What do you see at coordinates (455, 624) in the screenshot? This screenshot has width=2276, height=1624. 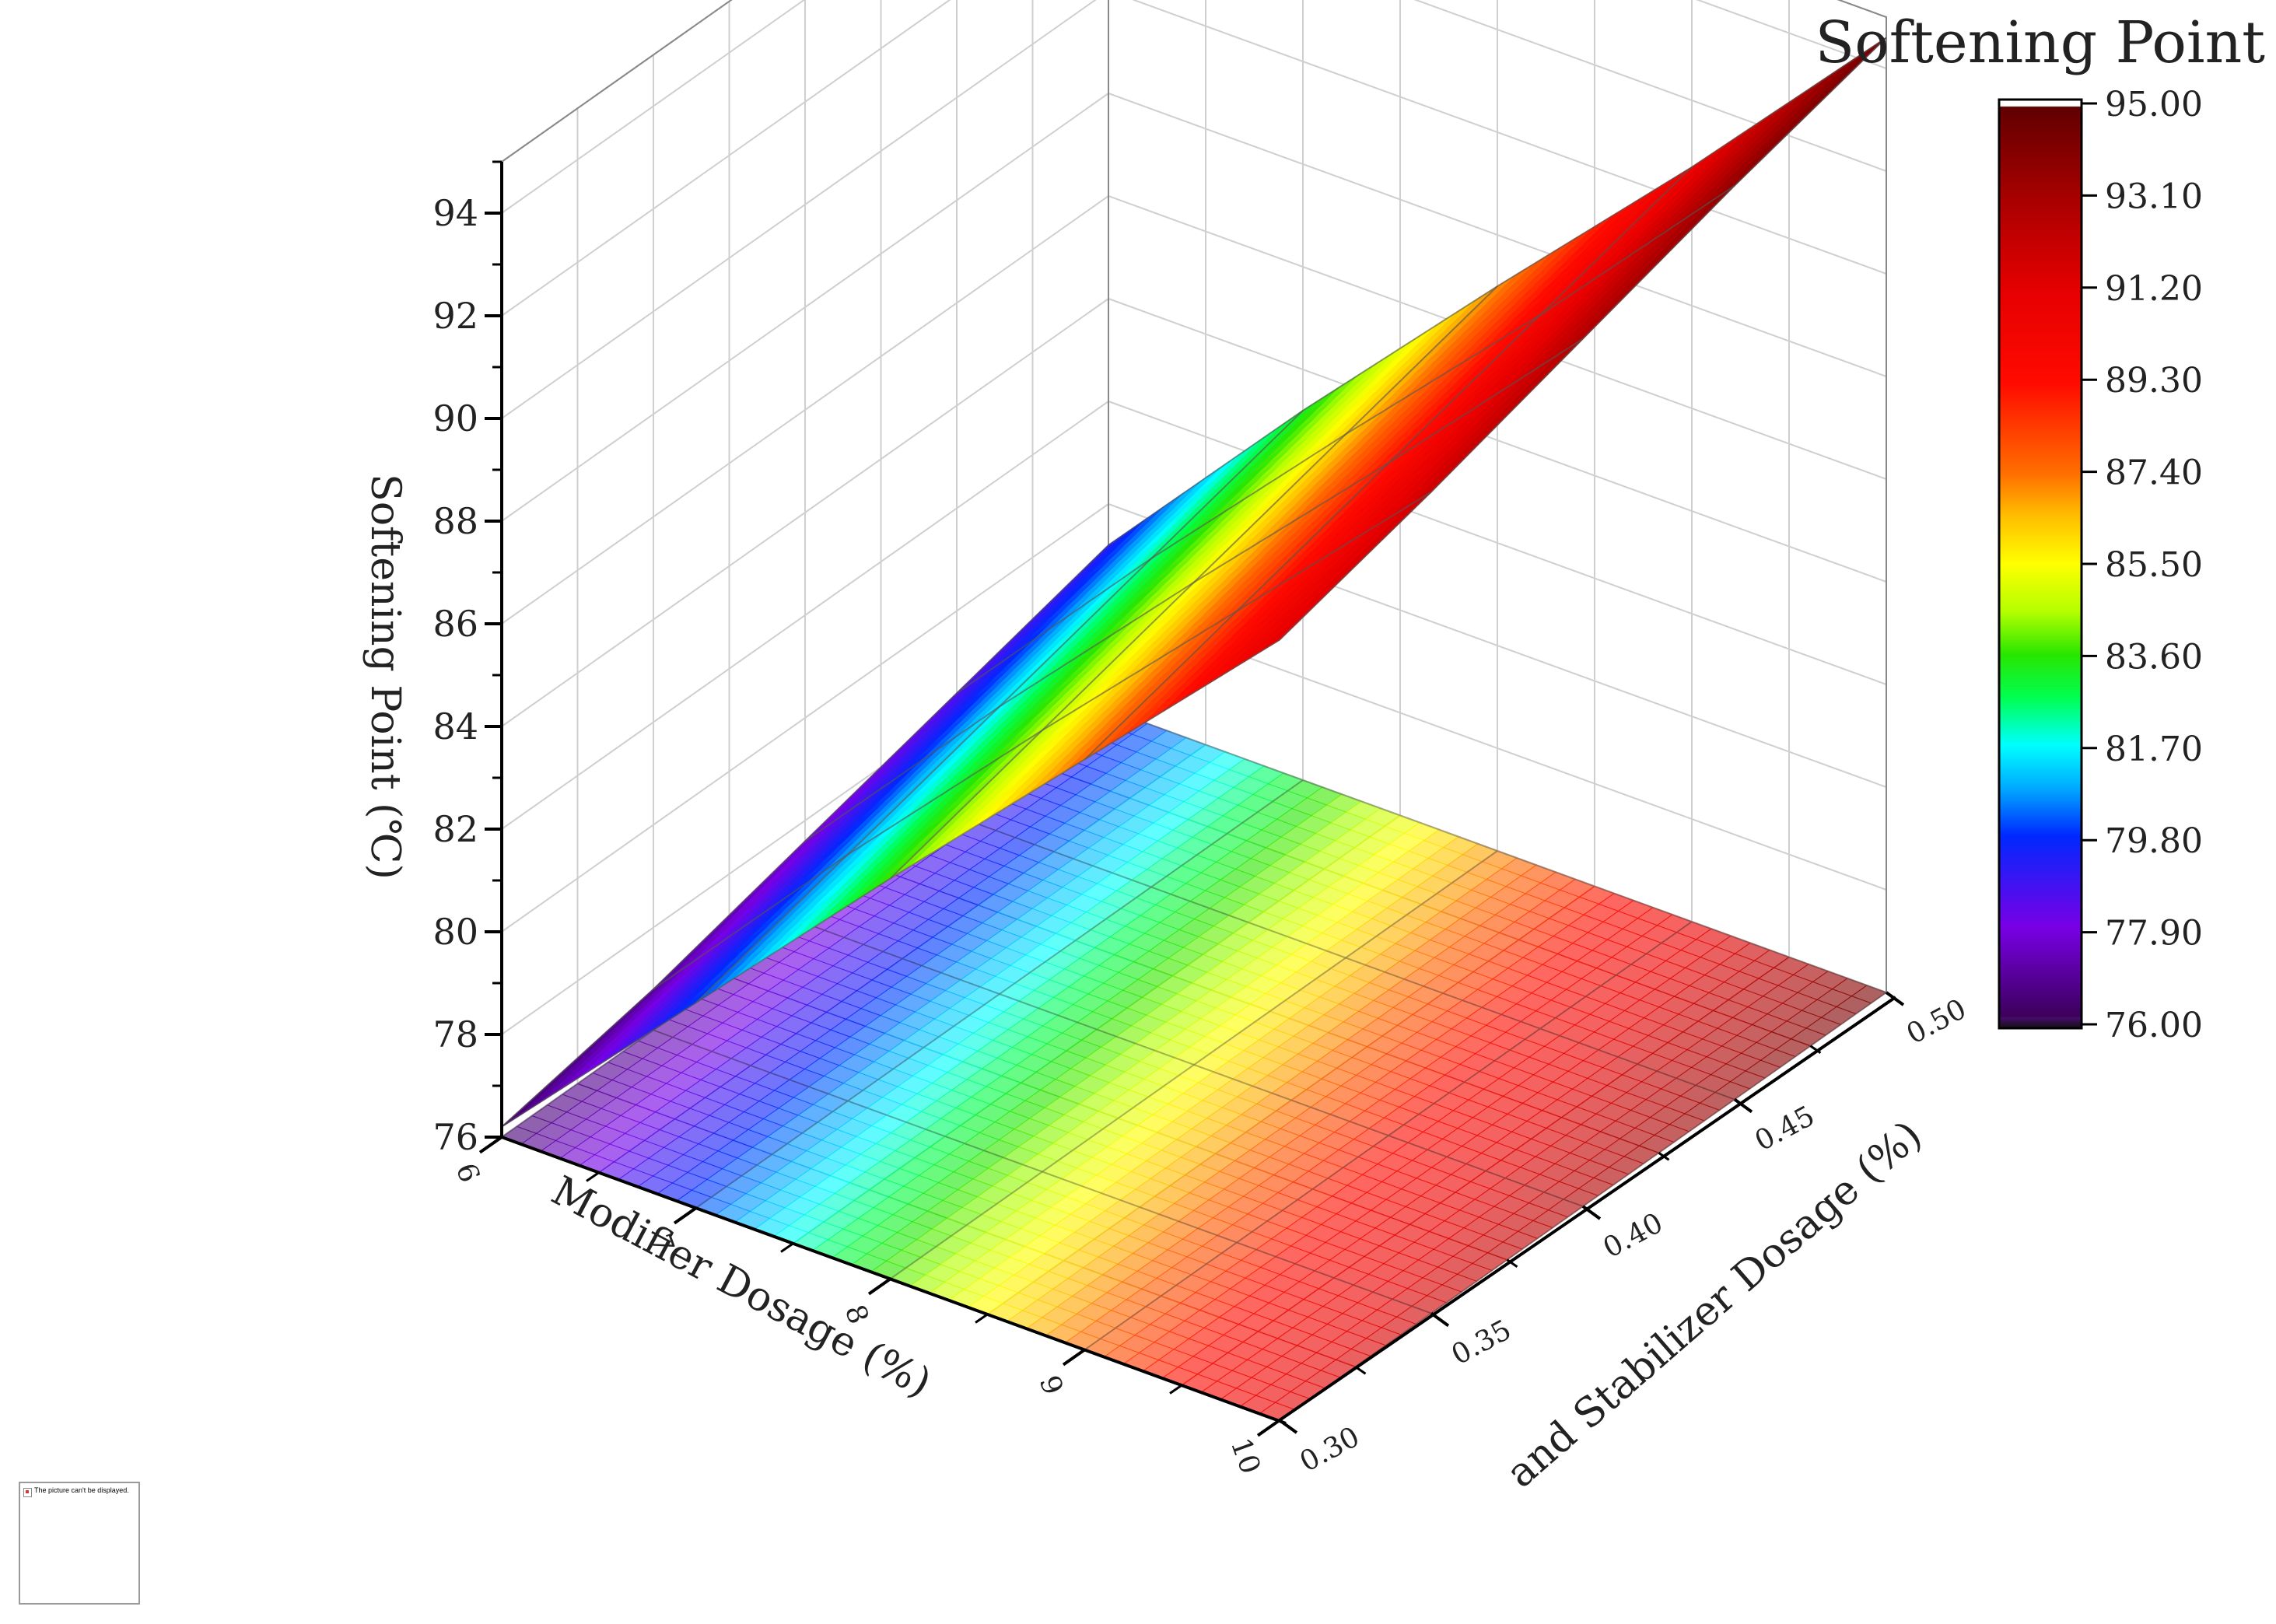 I see `z-tick-label: 86` at bounding box center [455, 624].